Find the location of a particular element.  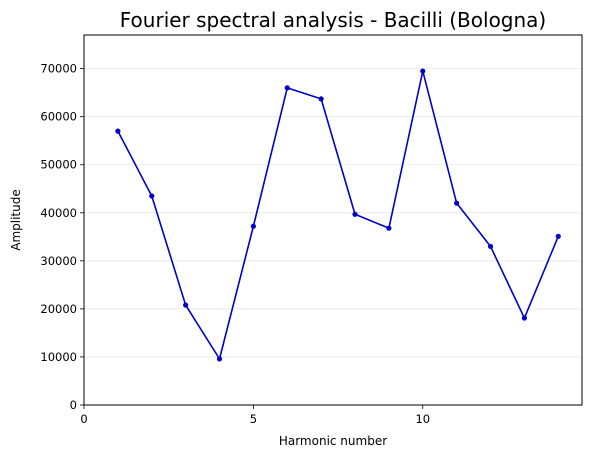

y-tick-label-5: 50000 is located at coordinates (58, 165).